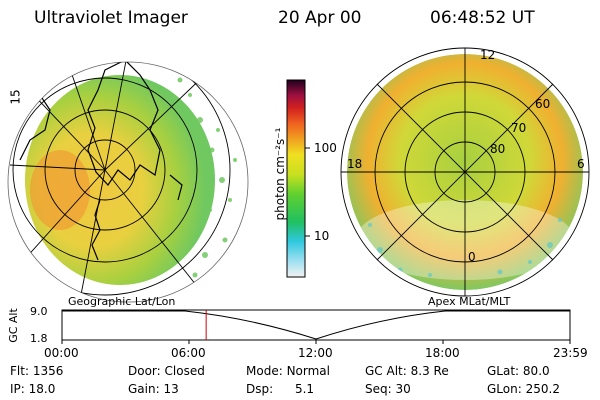  What do you see at coordinates (503, 371) in the screenshot?
I see `glat-label: GLat:` at bounding box center [503, 371].